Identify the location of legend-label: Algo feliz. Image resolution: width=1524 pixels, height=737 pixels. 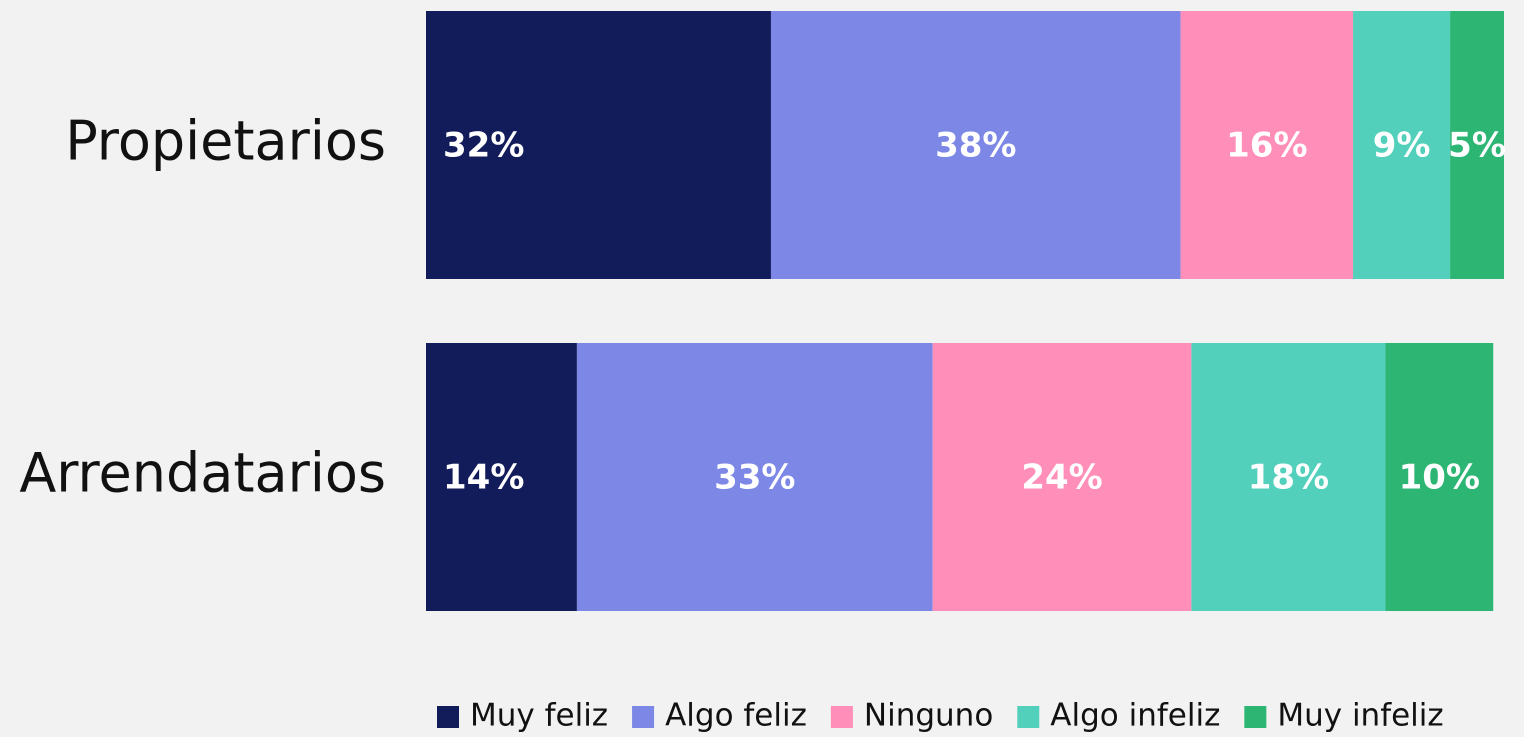
(736, 716).